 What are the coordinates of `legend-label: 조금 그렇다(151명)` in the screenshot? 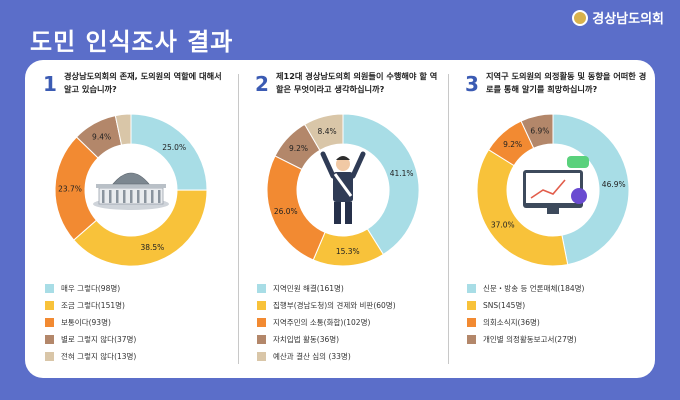 It's located at (93, 305).